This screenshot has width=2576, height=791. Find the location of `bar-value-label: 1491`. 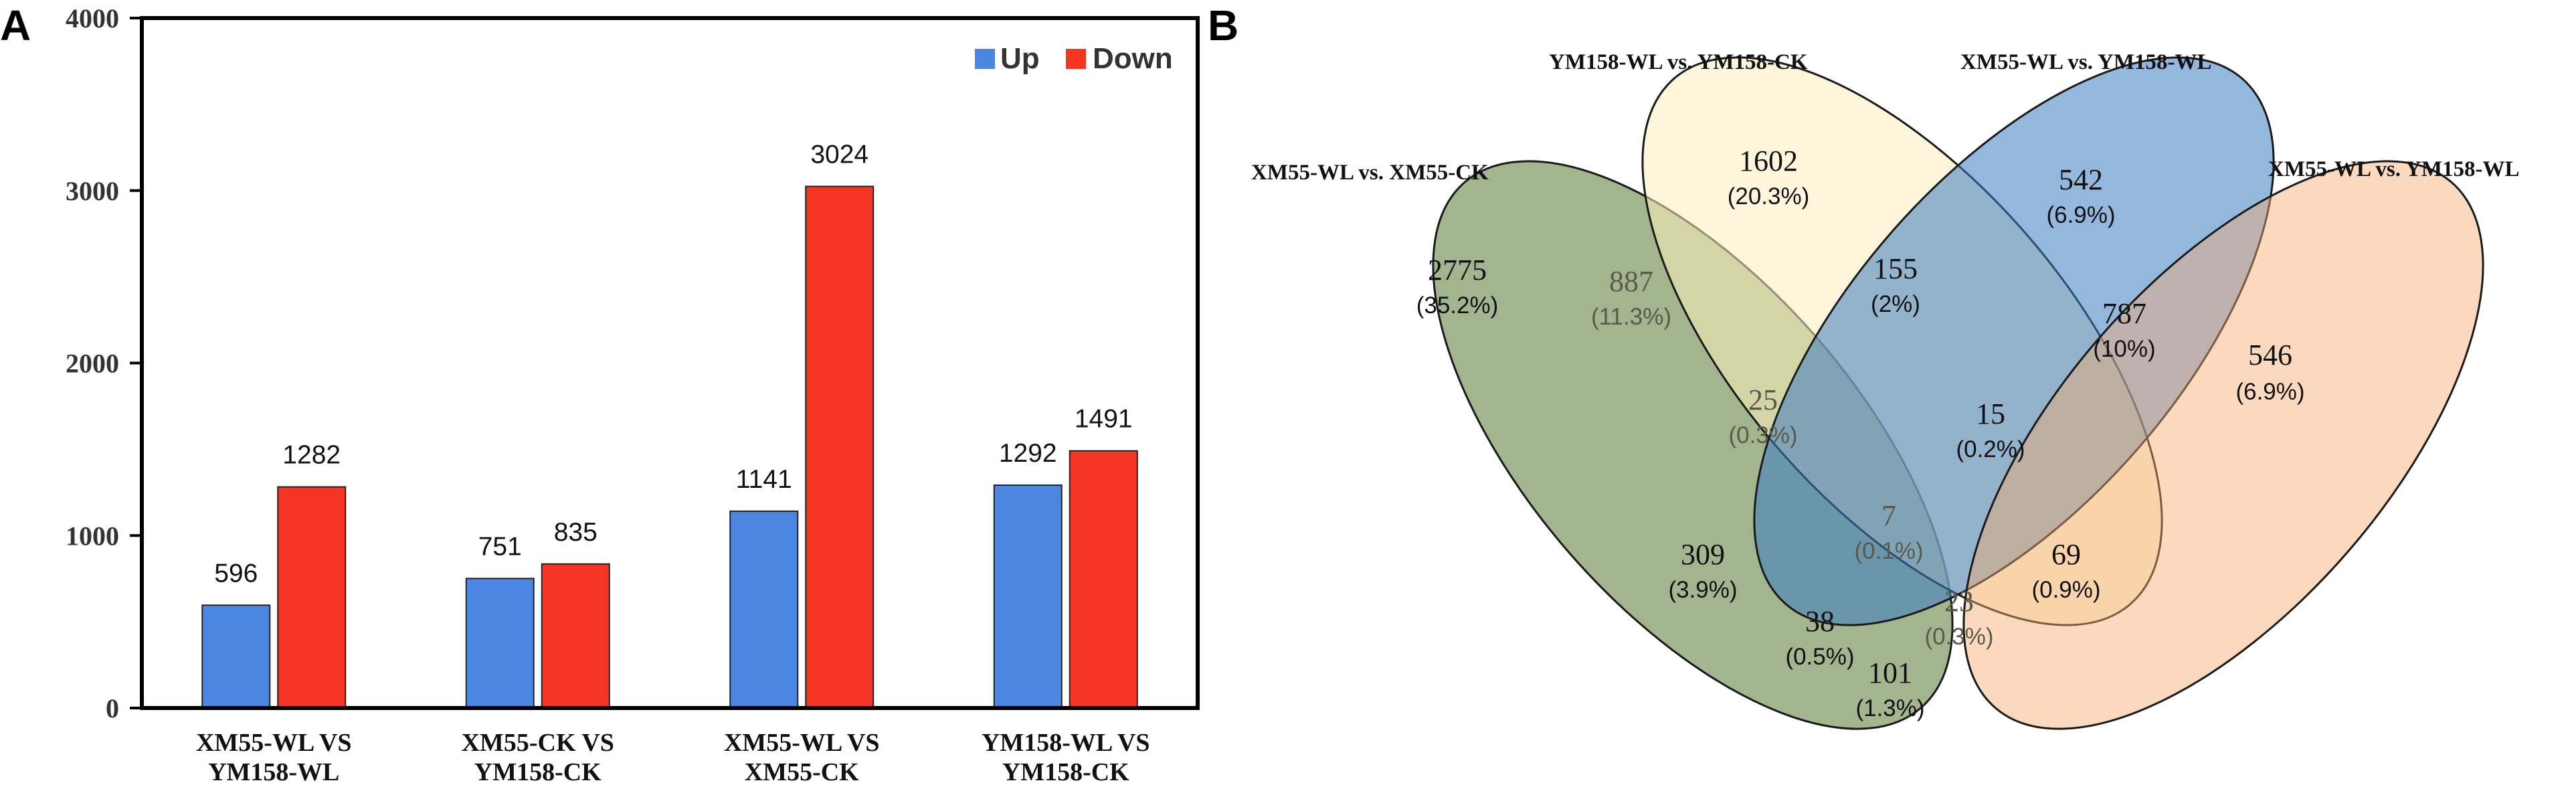

bar-value-label: 1491 is located at coordinates (1104, 419).